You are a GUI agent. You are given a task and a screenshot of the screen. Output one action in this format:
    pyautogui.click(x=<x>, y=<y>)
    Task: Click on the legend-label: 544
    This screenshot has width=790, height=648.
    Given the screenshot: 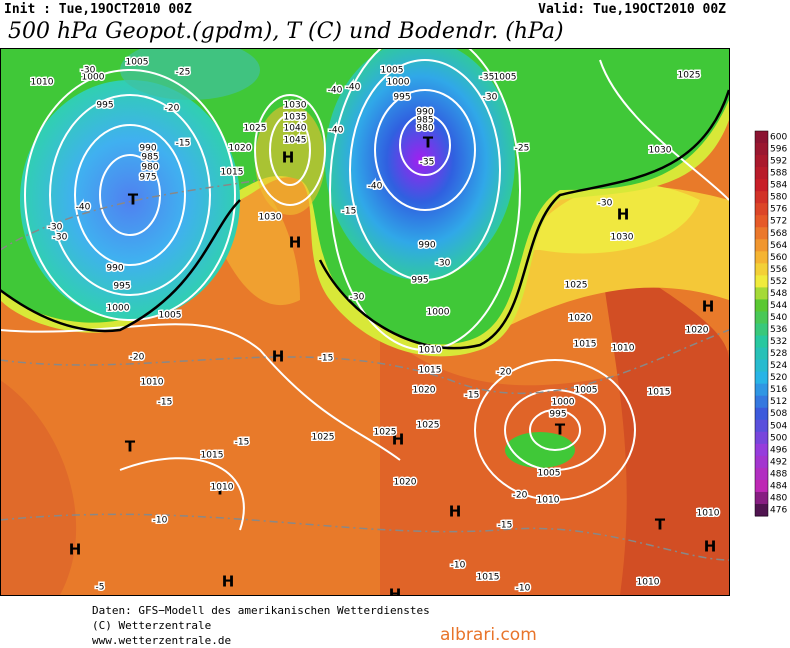 What is the action you would take?
    pyautogui.click(x=778, y=306)
    